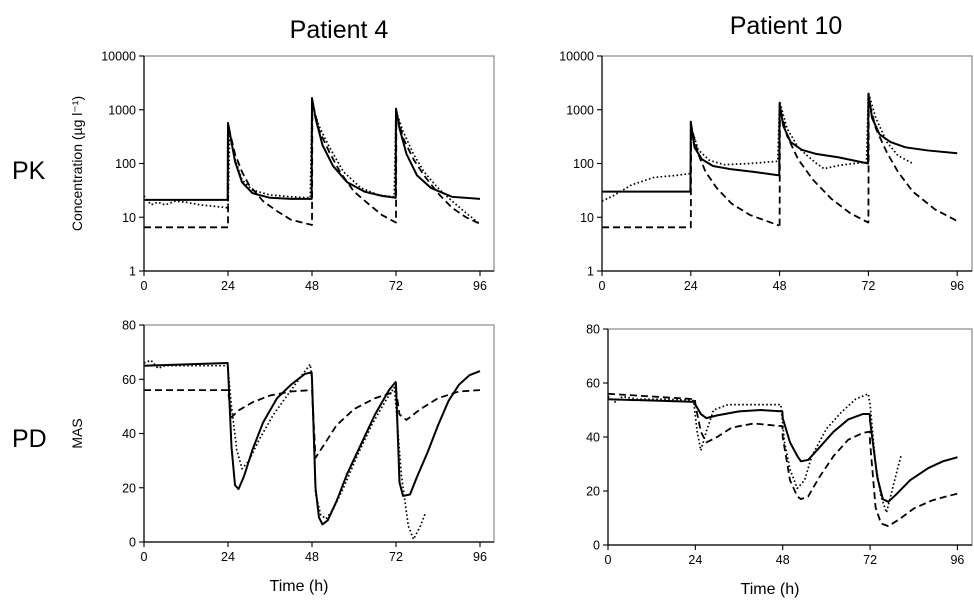 The height and width of the screenshot is (600, 974). I want to click on series-layer-pk-patient10, so click(779, 160).